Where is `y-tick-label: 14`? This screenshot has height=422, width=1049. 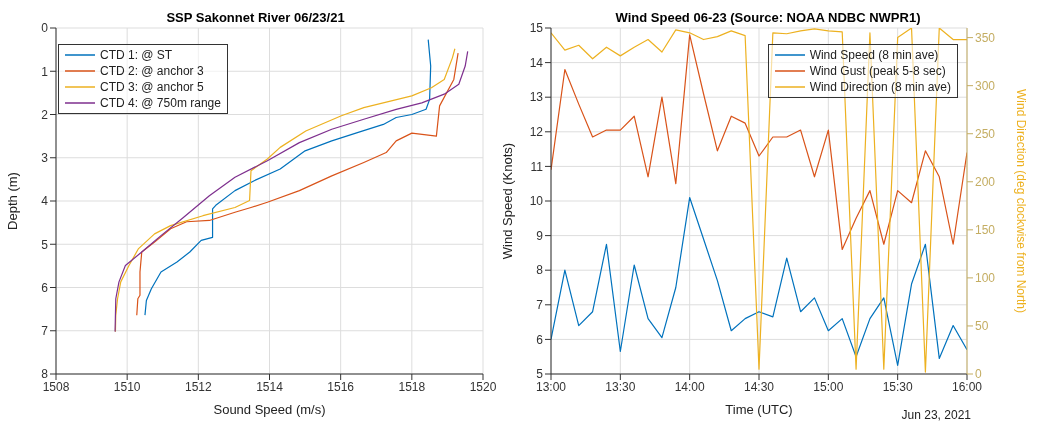 y-tick-label: 14 is located at coordinates (536, 62).